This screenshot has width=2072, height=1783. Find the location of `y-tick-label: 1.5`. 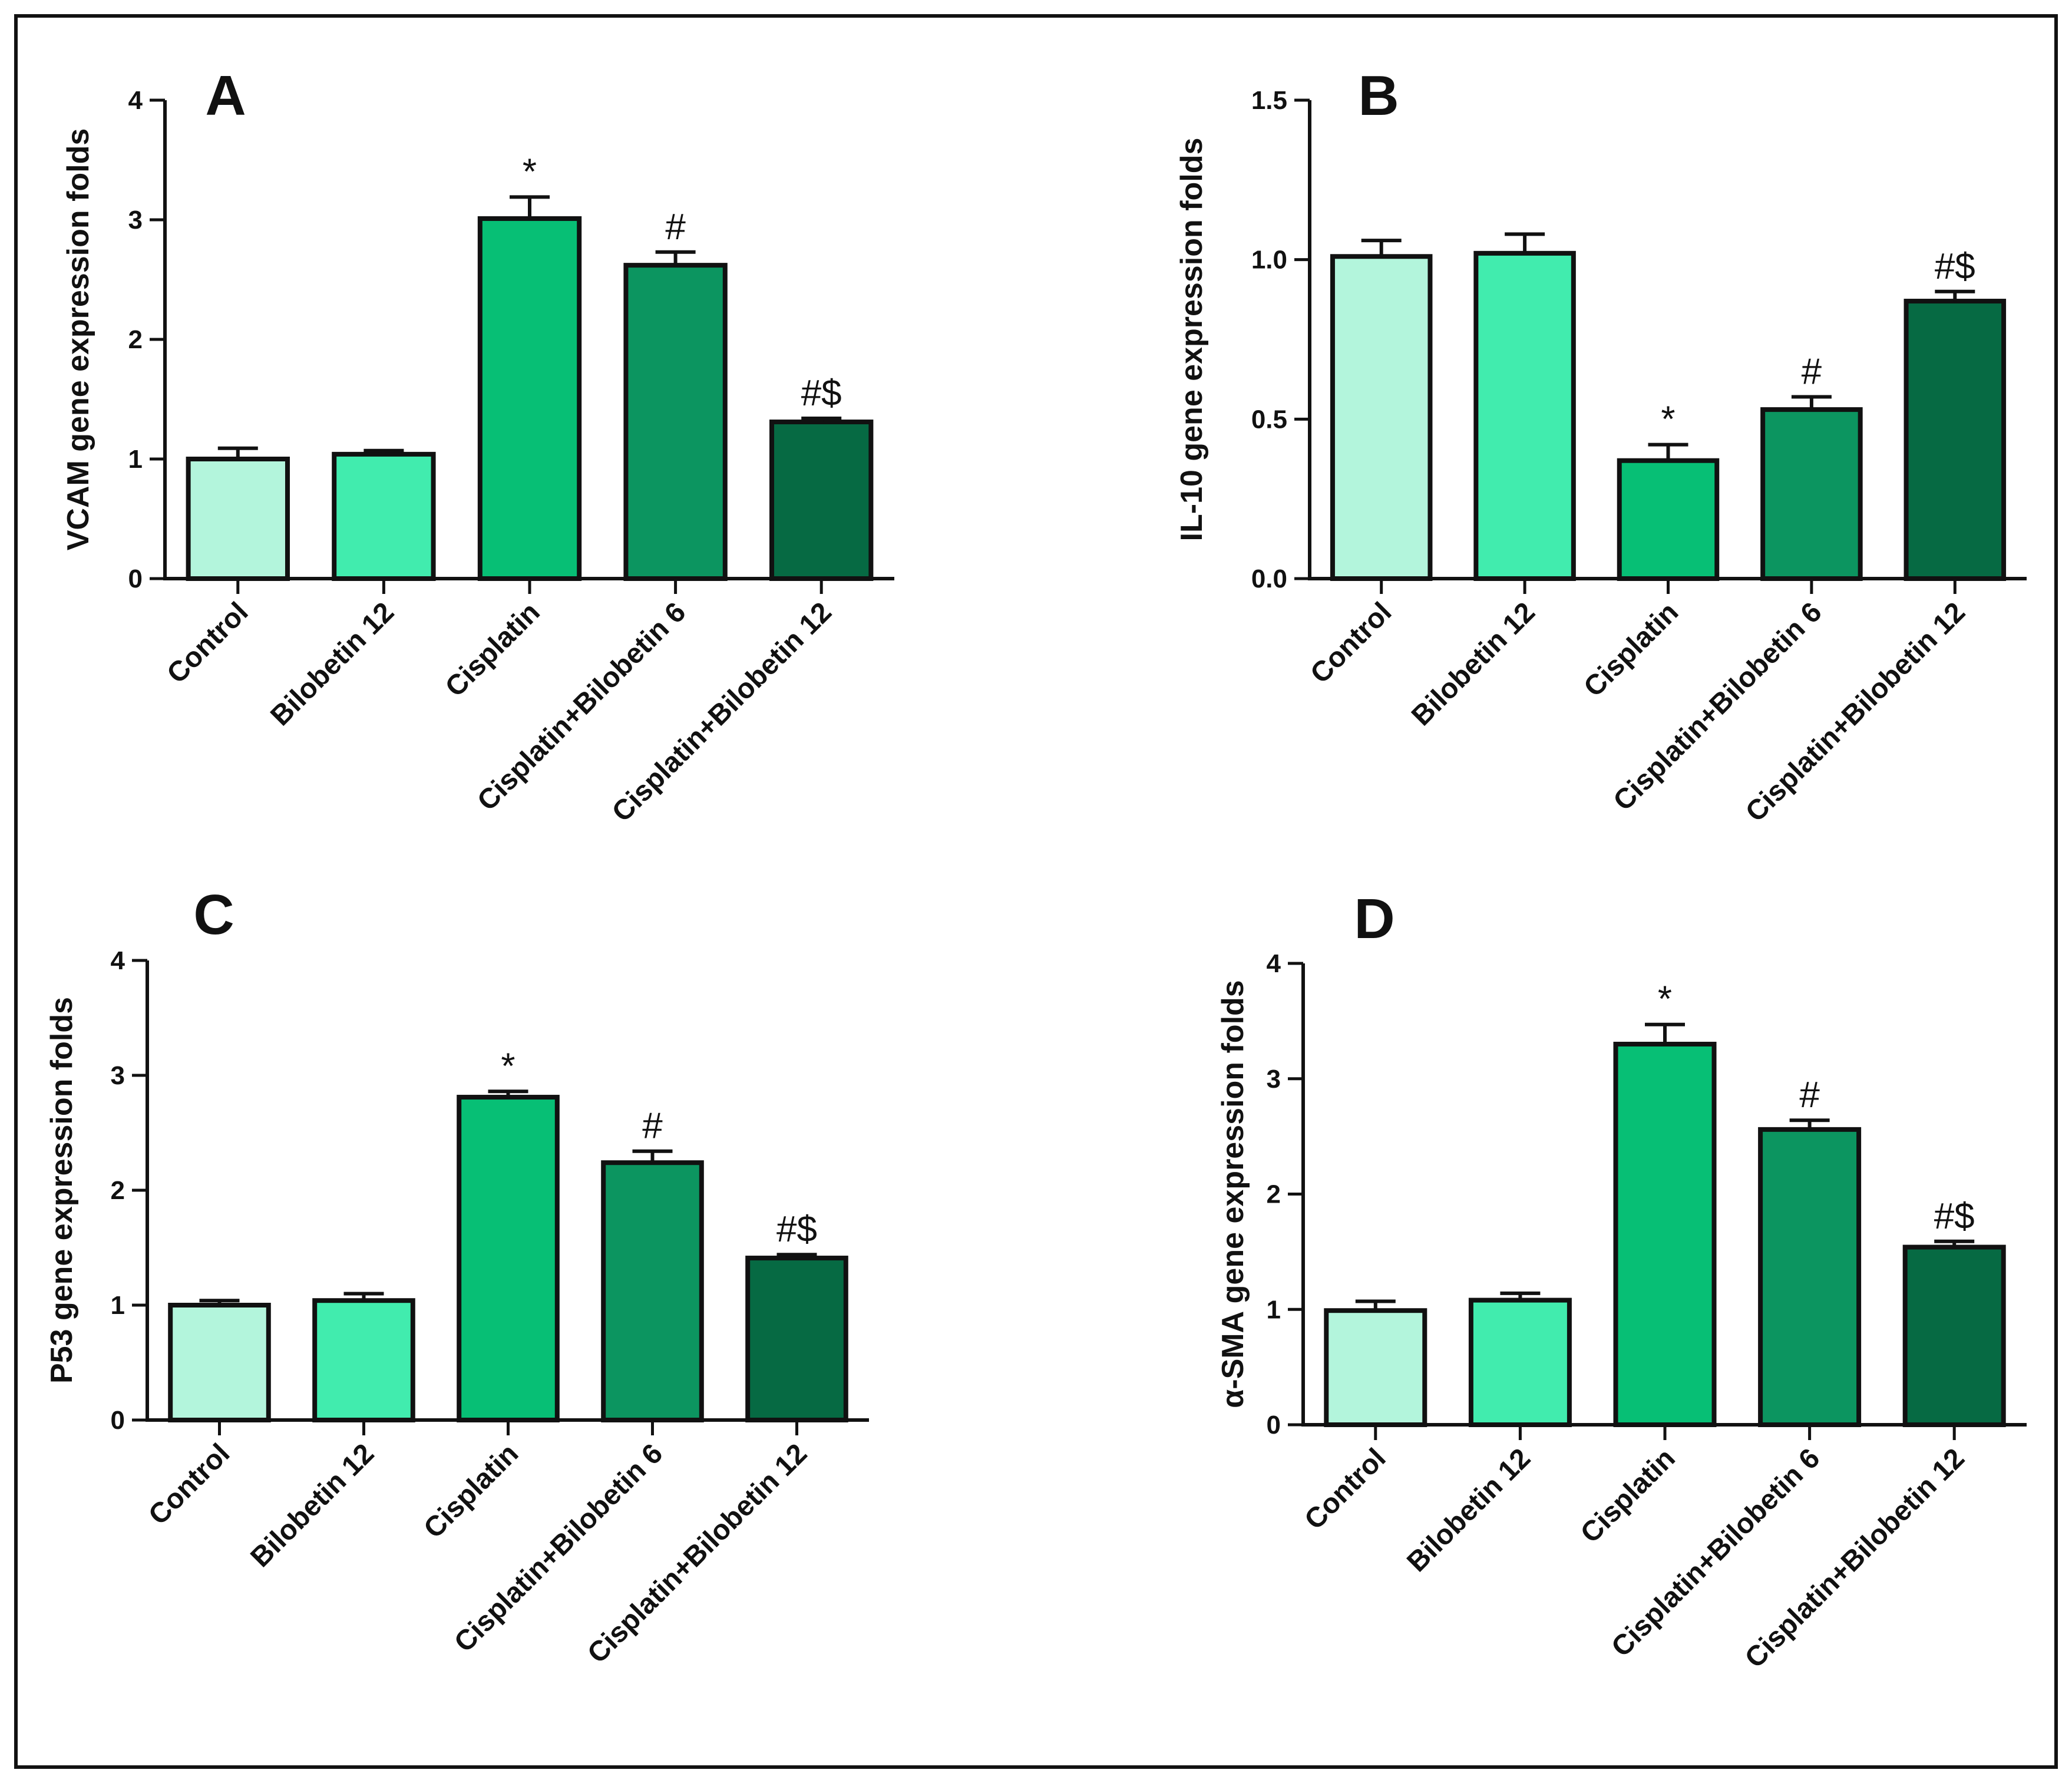

y-tick-label: 1.5 is located at coordinates (1269, 100).